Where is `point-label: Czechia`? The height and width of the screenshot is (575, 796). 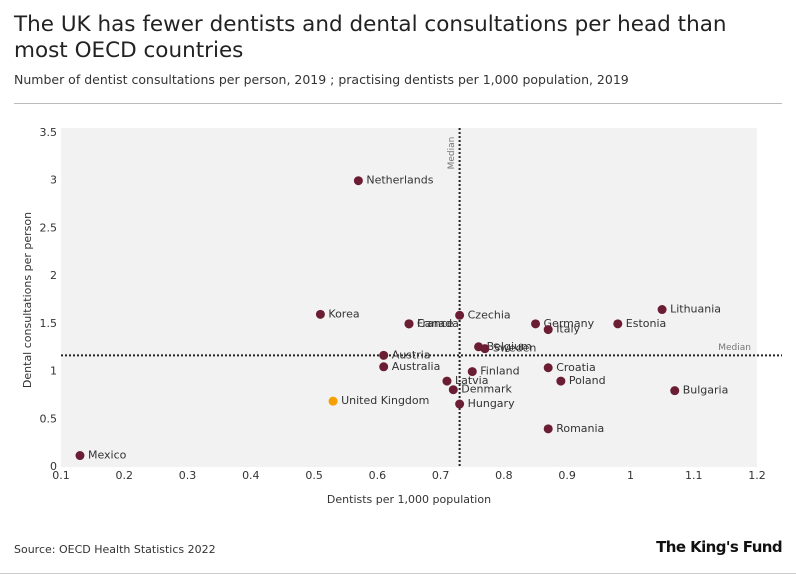
point-label: Czechia is located at coordinates (489, 314).